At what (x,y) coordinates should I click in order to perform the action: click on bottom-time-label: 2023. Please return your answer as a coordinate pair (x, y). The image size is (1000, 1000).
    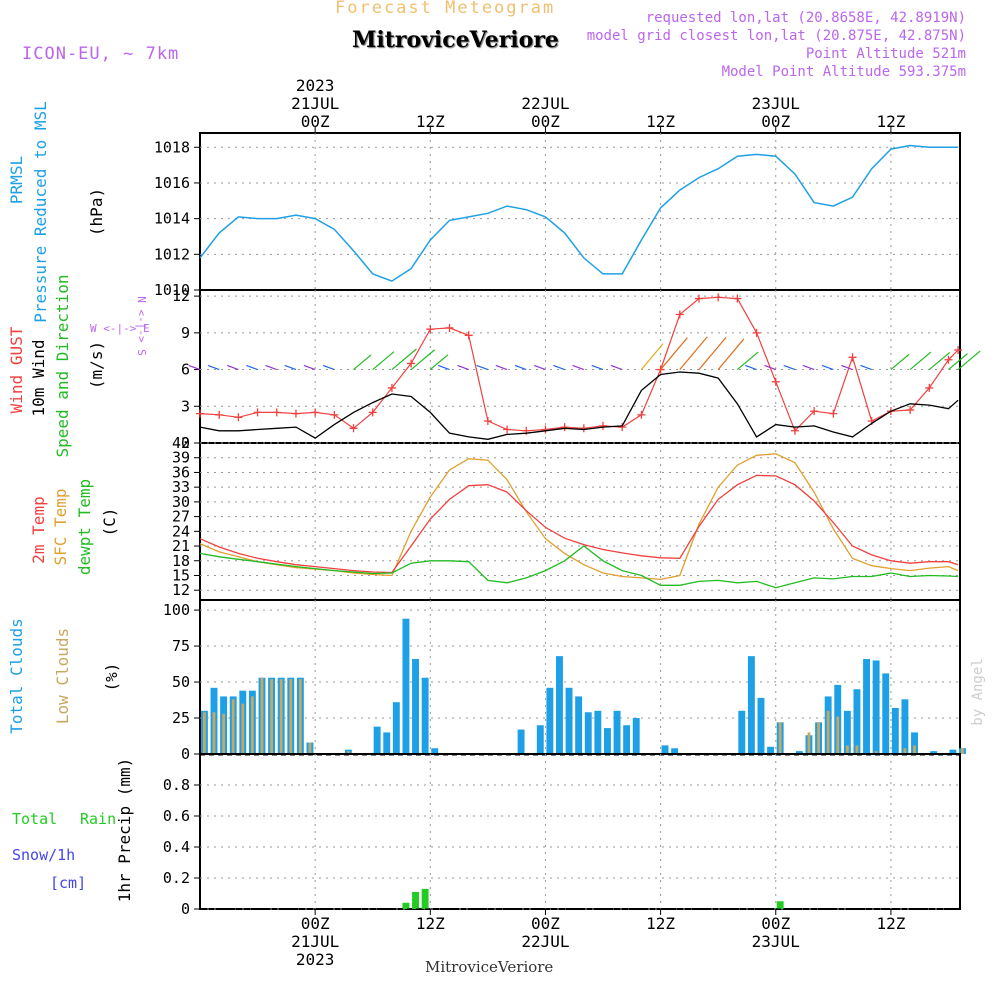
    Looking at the image, I should click on (315, 959).